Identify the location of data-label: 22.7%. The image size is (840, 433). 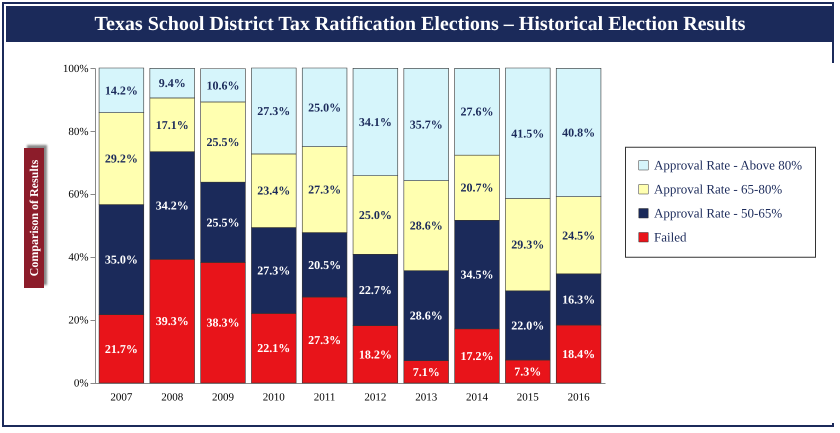
(375, 290).